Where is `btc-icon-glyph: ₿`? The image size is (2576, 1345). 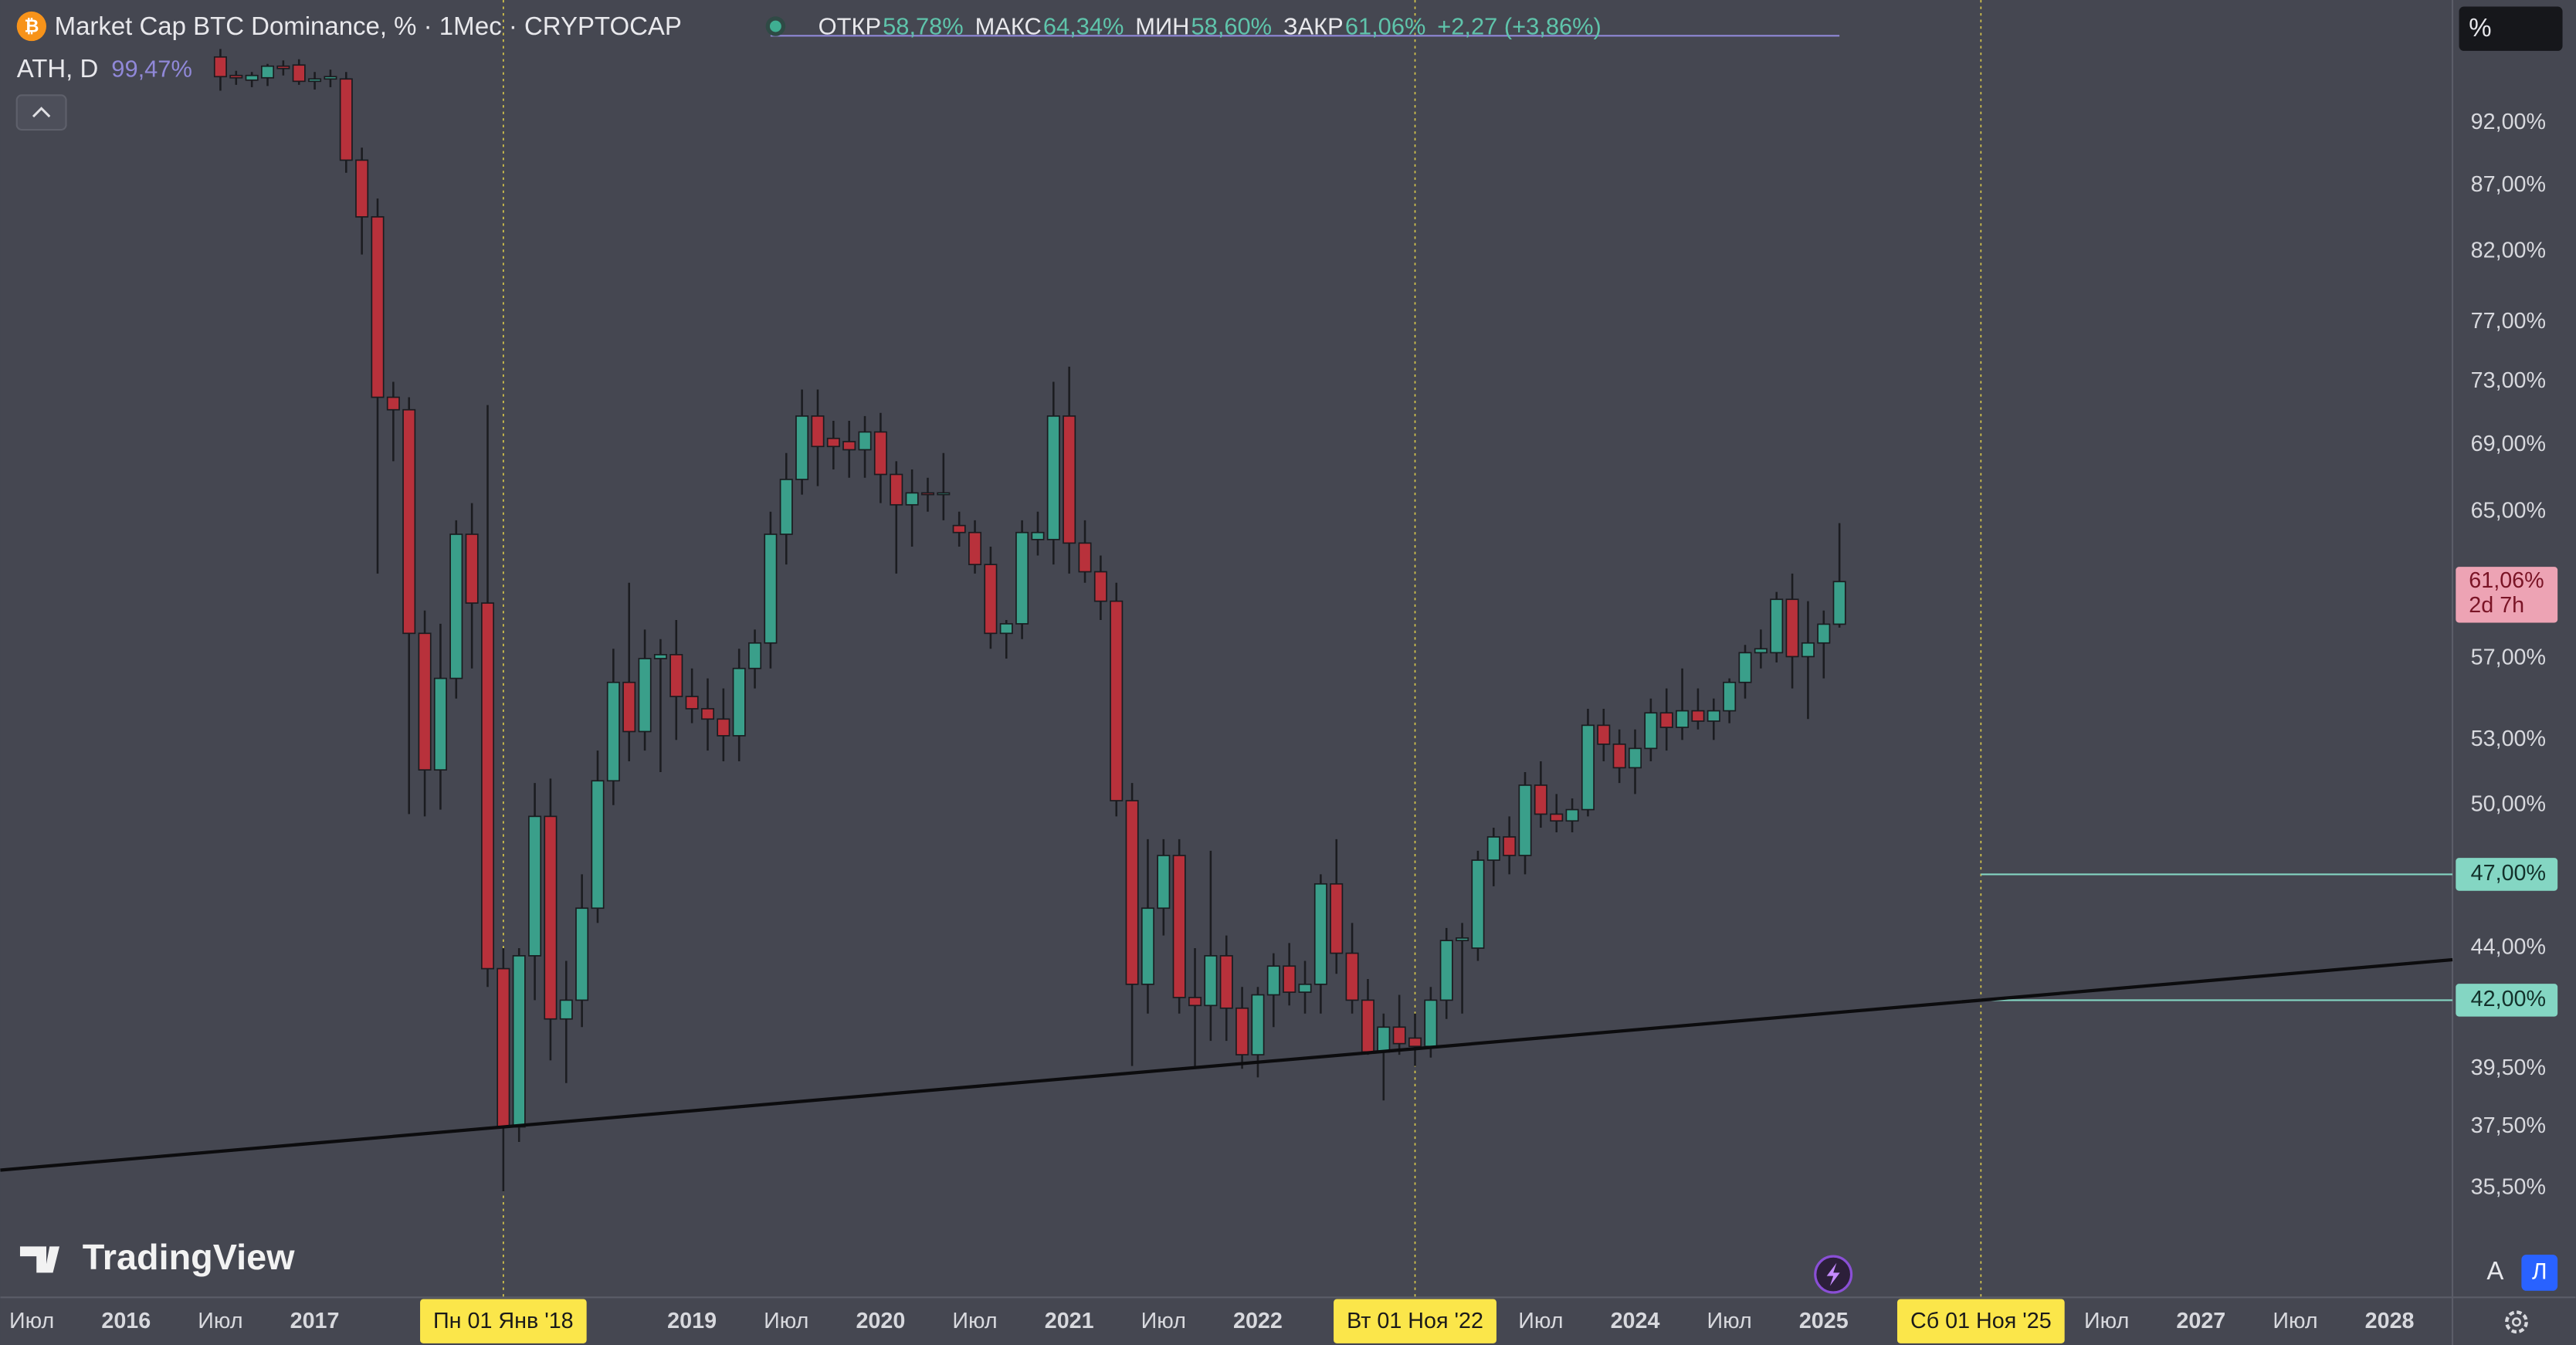
btc-icon-glyph: ₿ is located at coordinates (31, 25).